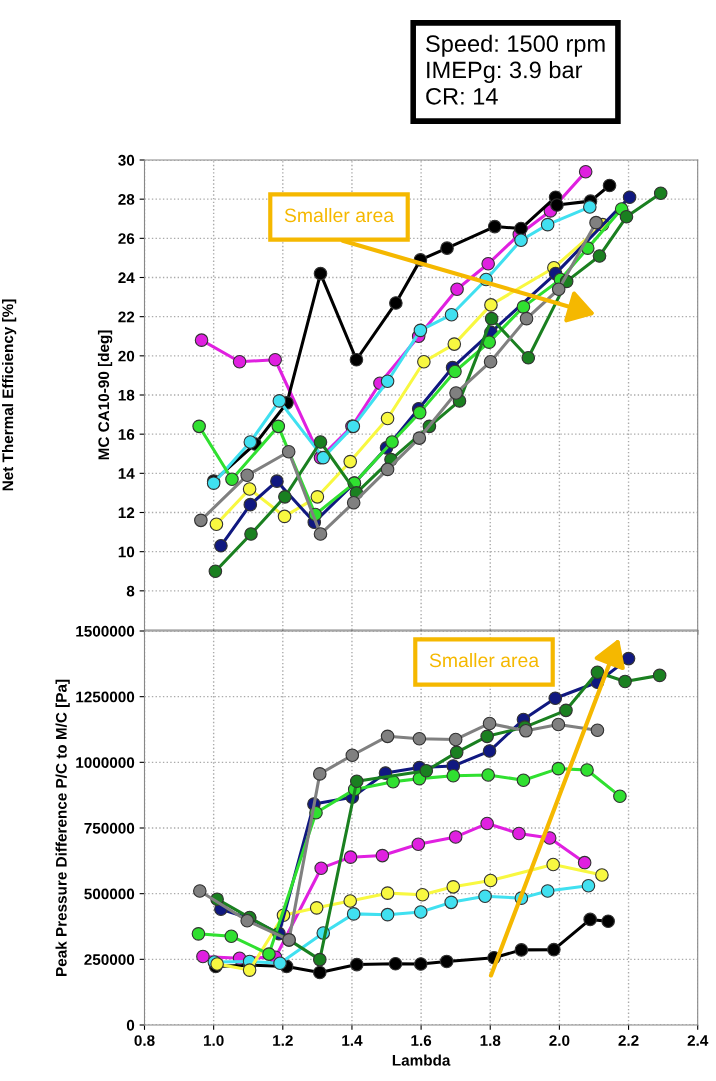 This screenshot has height=1081, width=716. Describe the element at coordinates (283, 1040) in the screenshot. I see `x-tick-label: 1.2` at that location.